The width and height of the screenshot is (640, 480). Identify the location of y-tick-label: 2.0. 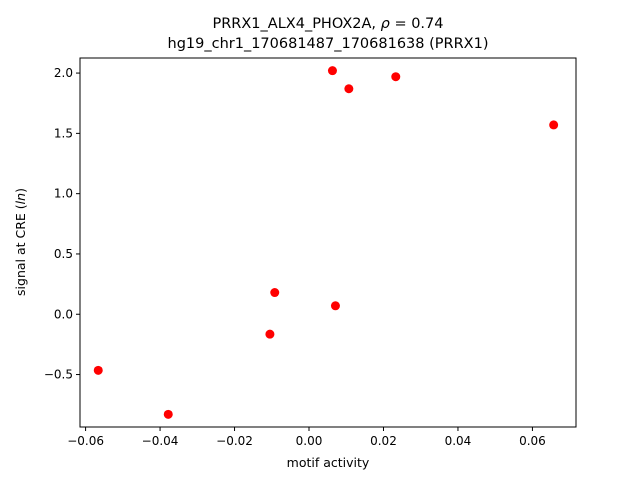
(63, 73).